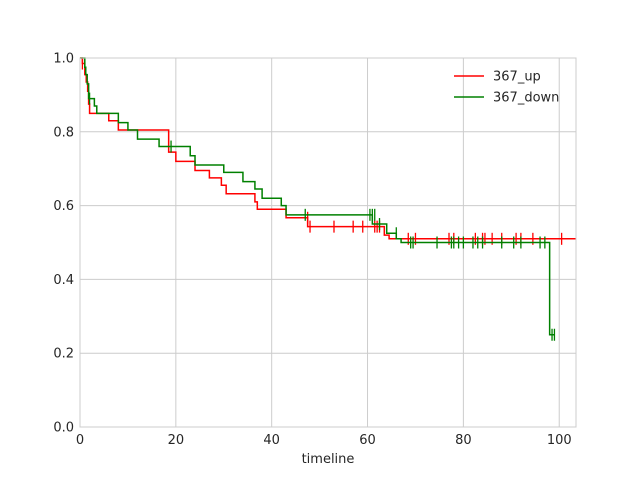  What do you see at coordinates (517, 77) in the screenshot?
I see `legend-label: 367_up` at bounding box center [517, 77].